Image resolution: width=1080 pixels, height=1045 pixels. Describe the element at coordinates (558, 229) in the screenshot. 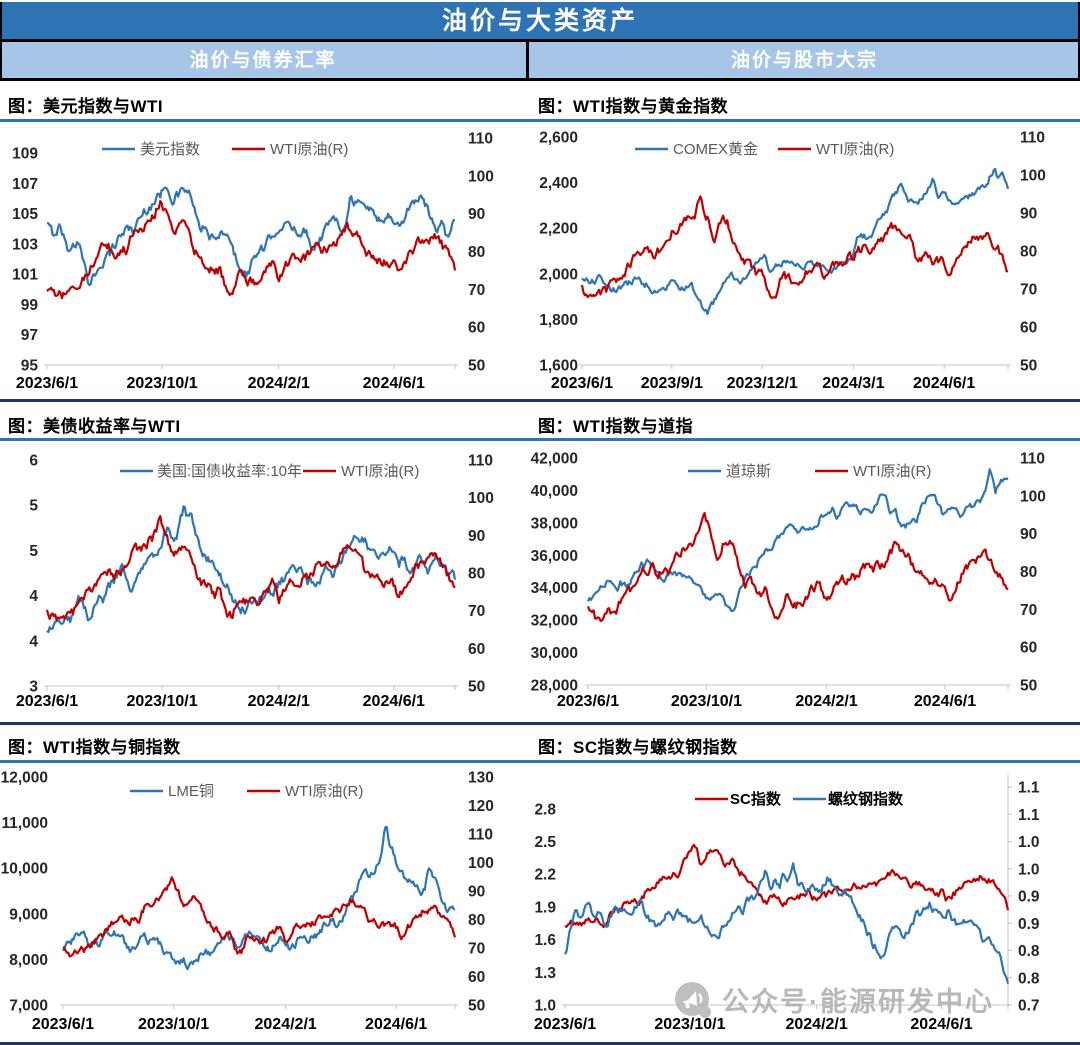

I see `svg-text: 2,200` at that location.